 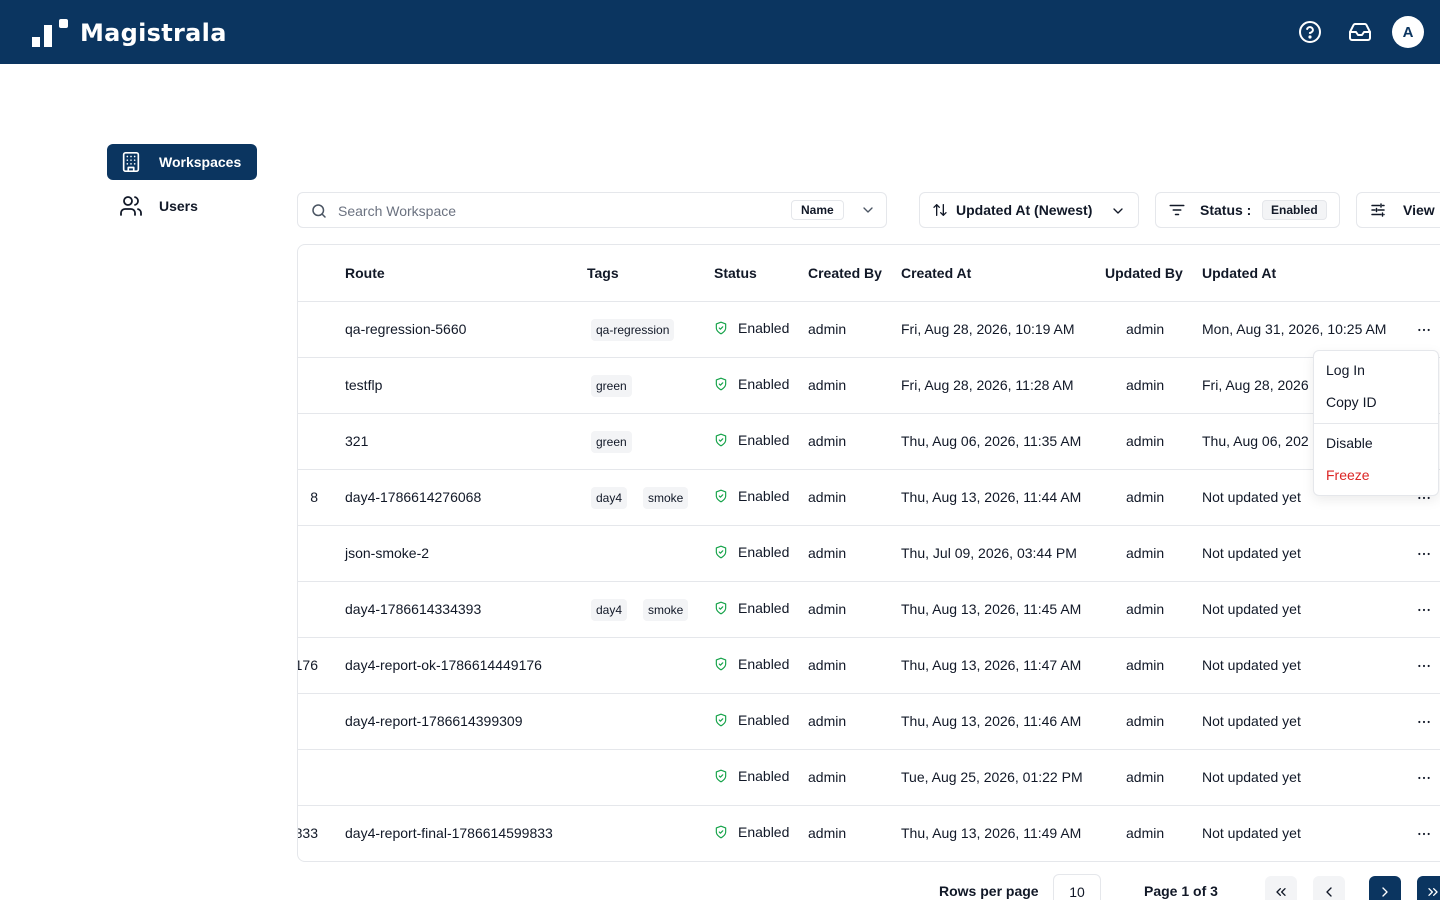 What do you see at coordinates (991, 609) in the screenshot?
I see `created-at-cell: Thu, Aug 13, 2026, 11:45 AM` at bounding box center [991, 609].